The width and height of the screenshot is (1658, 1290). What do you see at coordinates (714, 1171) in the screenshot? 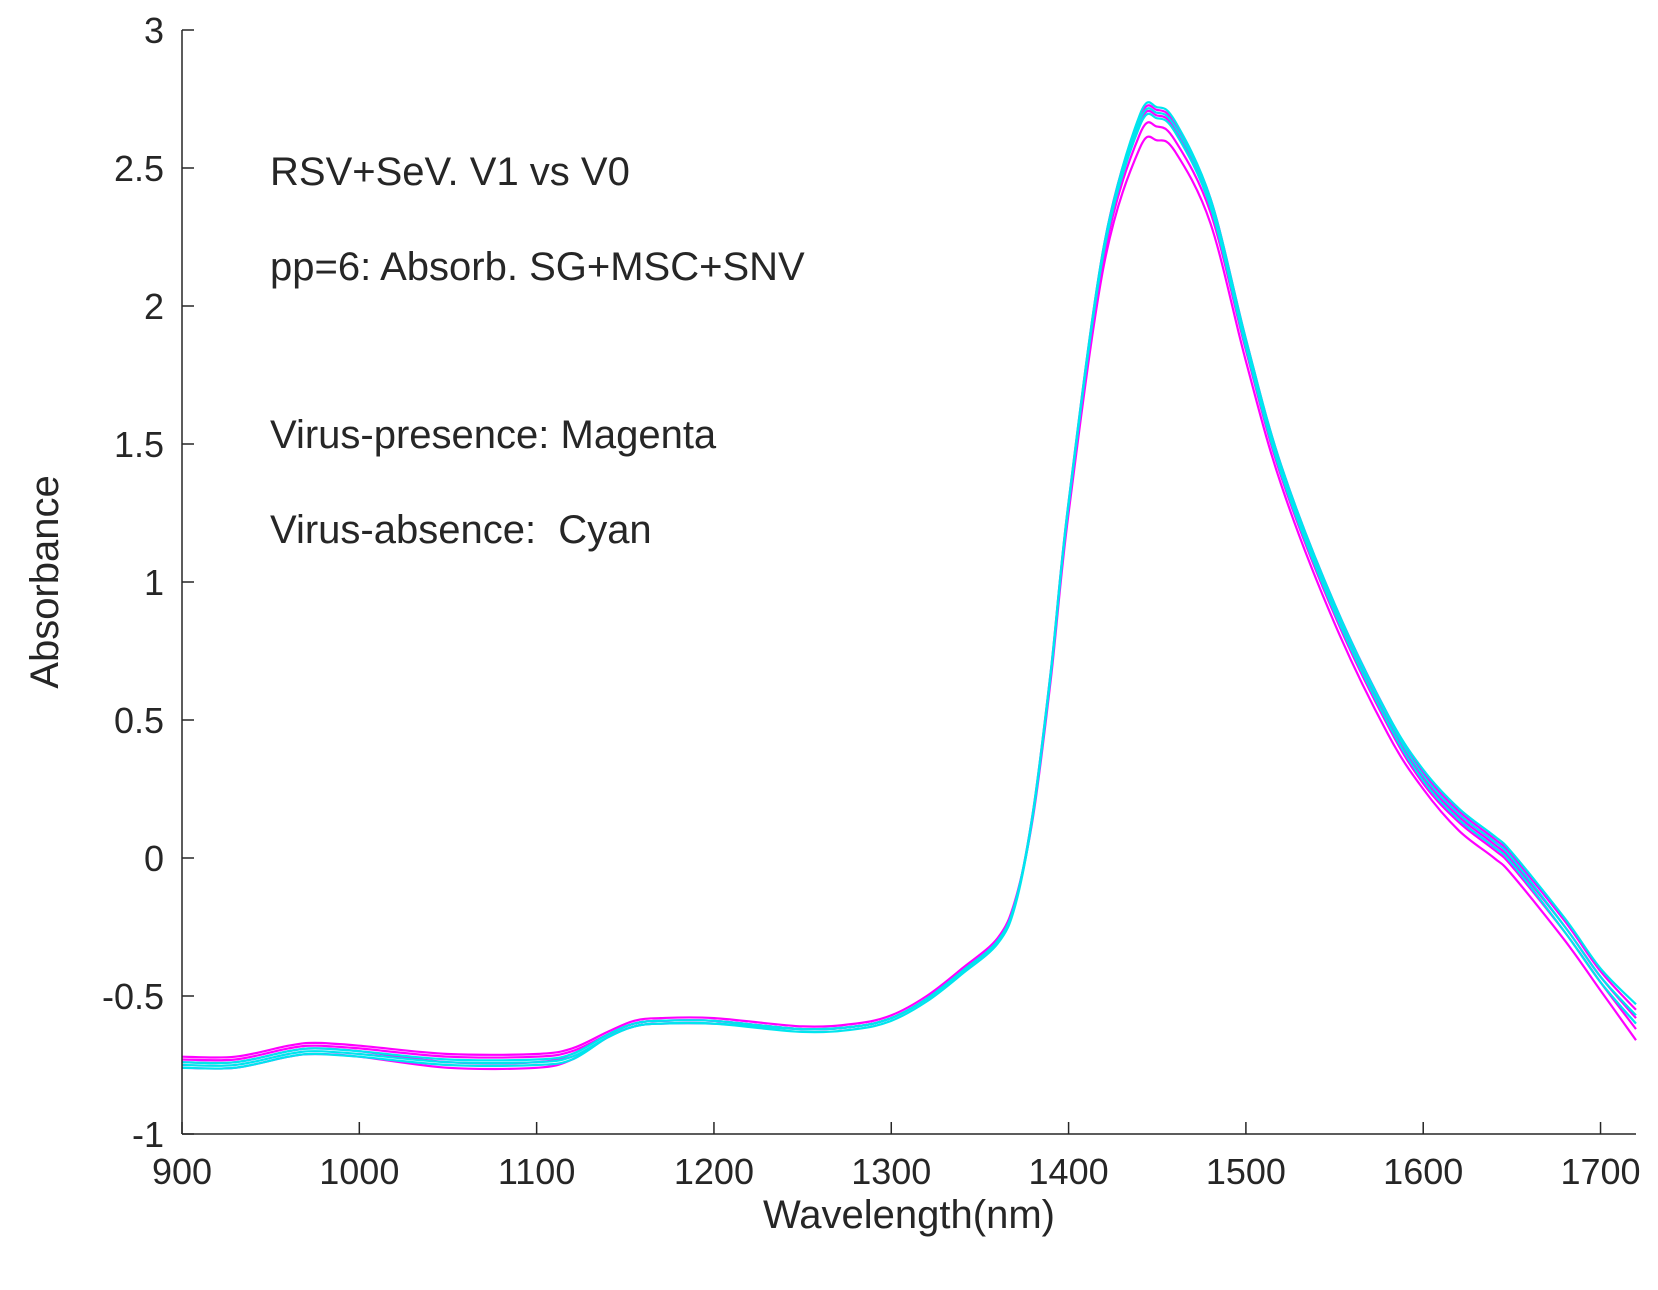
I see `x-tick-label: 1200` at bounding box center [714, 1171].